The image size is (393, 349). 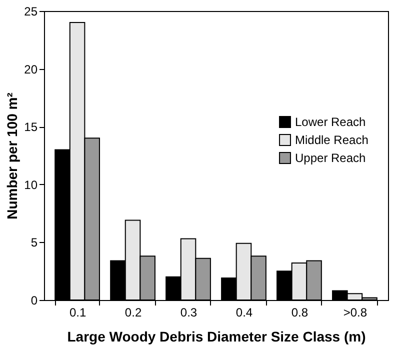 What do you see at coordinates (244, 313) in the screenshot?
I see `x-tick-label: 0.4` at bounding box center [244, 313].